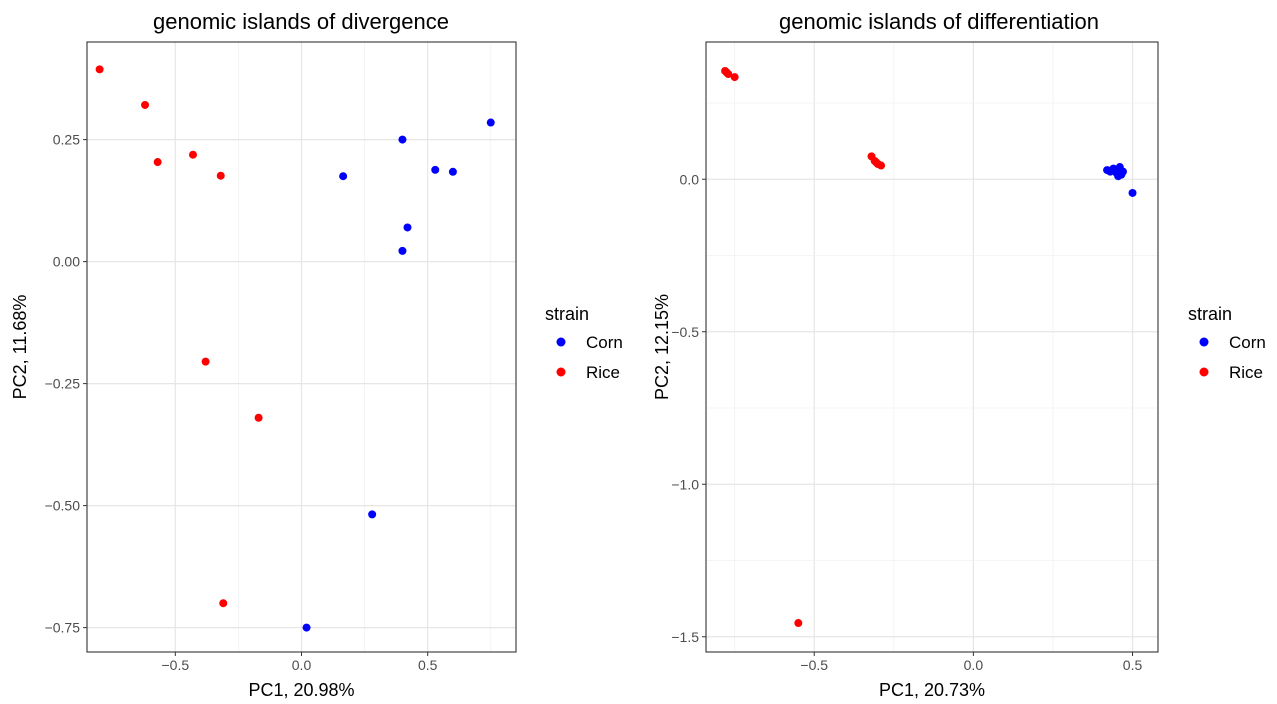  Describe the element at coordinates (685, 637) in the screenshot. I see `y-tick-label: −1.5` at that location.